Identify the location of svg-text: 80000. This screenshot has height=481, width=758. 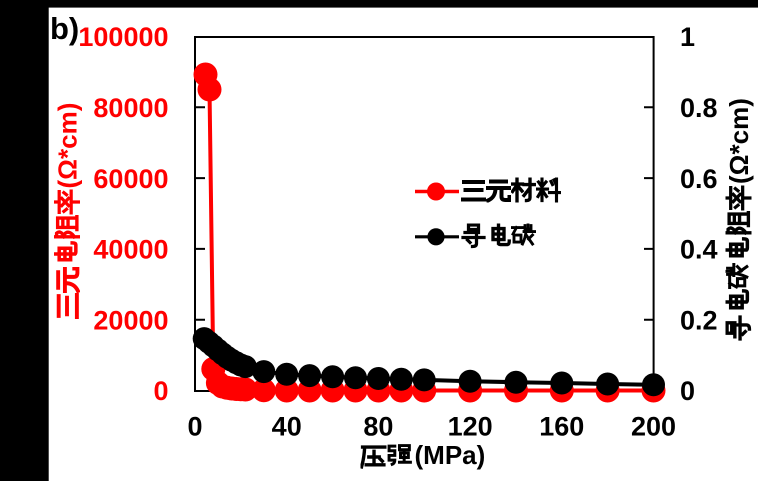
(130, 108).